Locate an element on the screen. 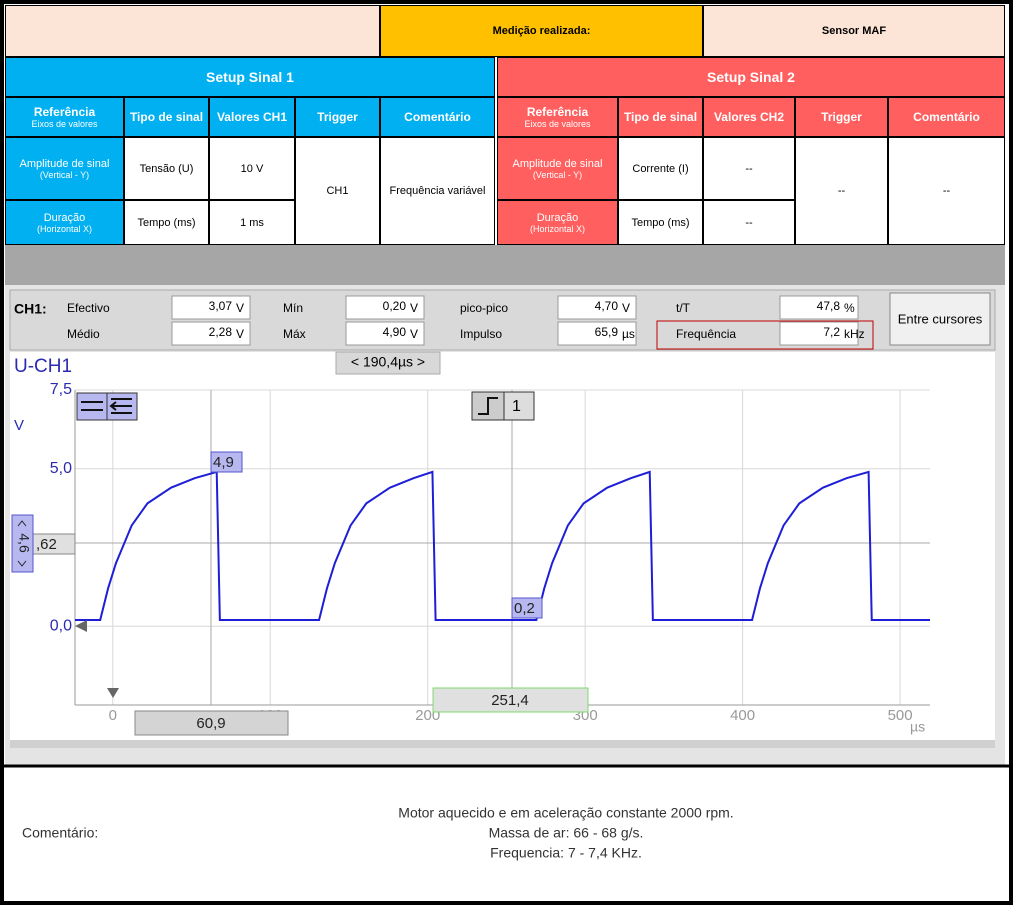 This screenshot has width=1013, height=905. trigger-glyph is located at coordinates (488, 406).